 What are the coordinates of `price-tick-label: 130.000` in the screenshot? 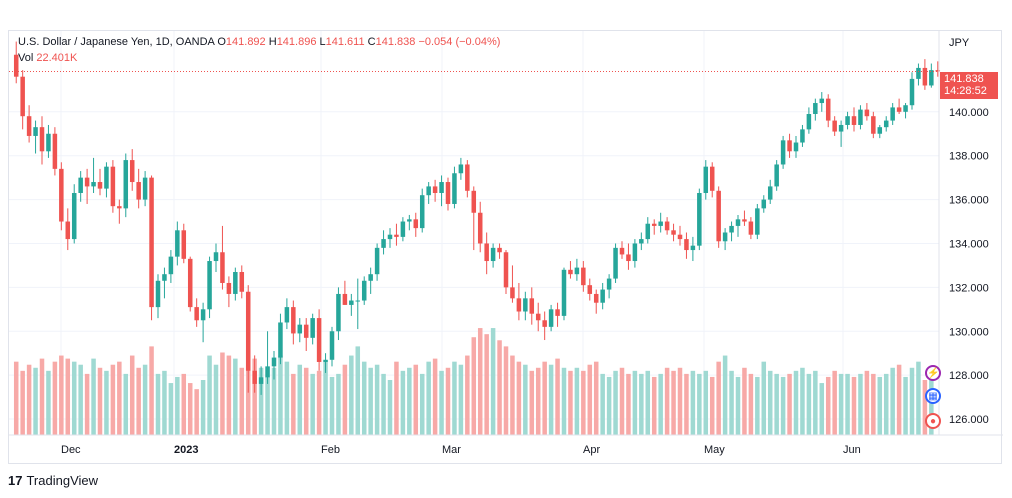 It's located at (969, 332).